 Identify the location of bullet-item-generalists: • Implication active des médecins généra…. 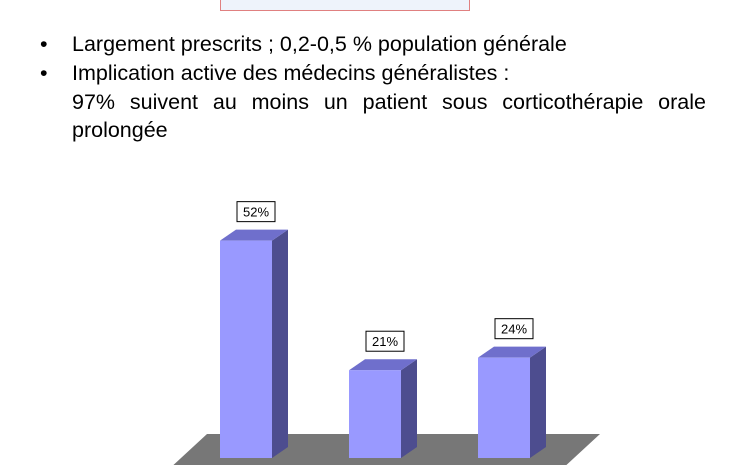
(373, 73).